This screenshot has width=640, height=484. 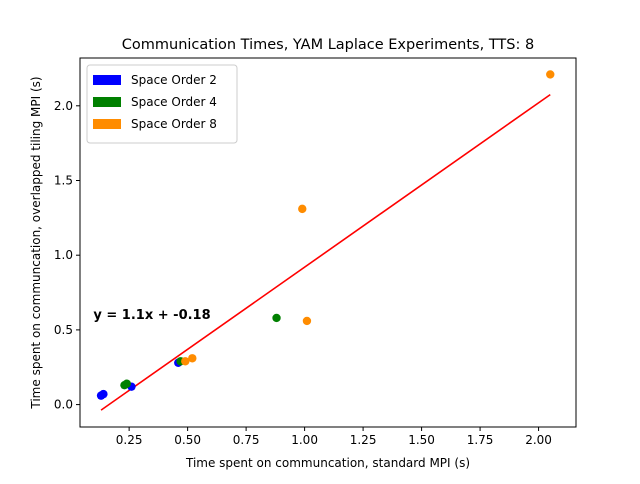 What do you see at coordinates (63, 181) in the screenshot?
I see `y-tick-label: 1.5` at bounding box center [63, 181].